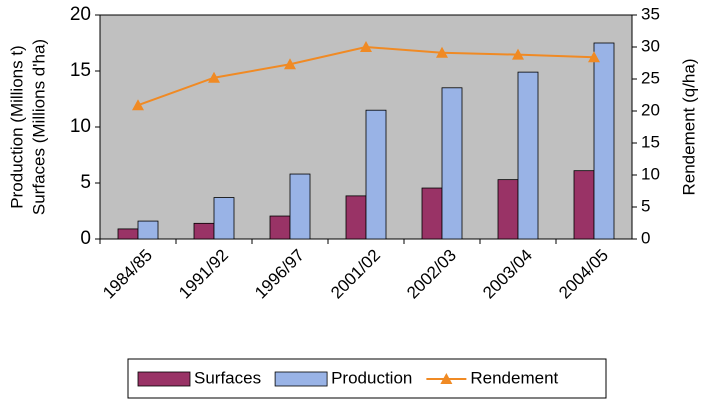  I want to click on y2-tick-label: 25, so click(650, 77).